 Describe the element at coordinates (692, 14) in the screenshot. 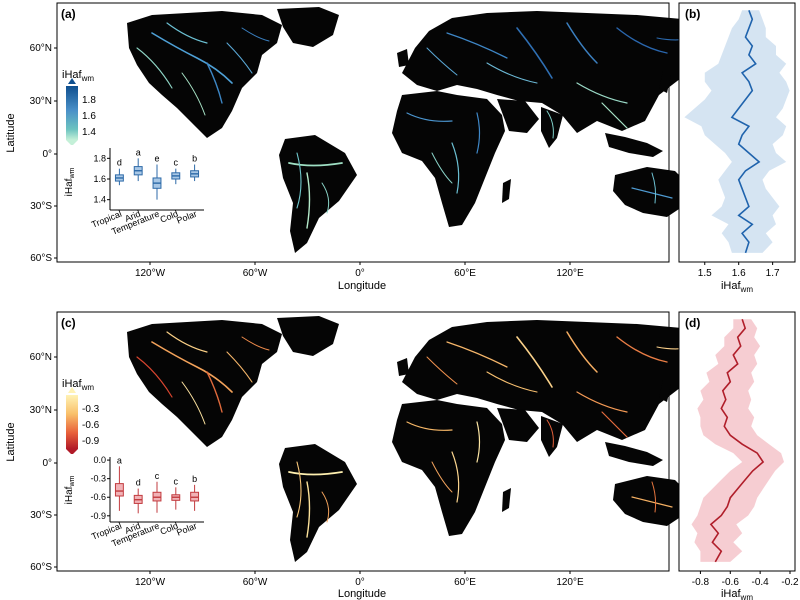

I see `panel-b-label: (b)` at that location.